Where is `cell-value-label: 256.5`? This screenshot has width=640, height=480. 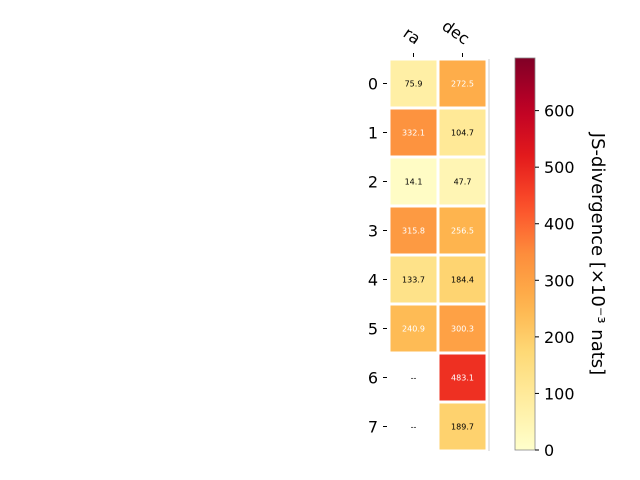
cell-value-label: 256.5 is located at coordinates (462, 231).